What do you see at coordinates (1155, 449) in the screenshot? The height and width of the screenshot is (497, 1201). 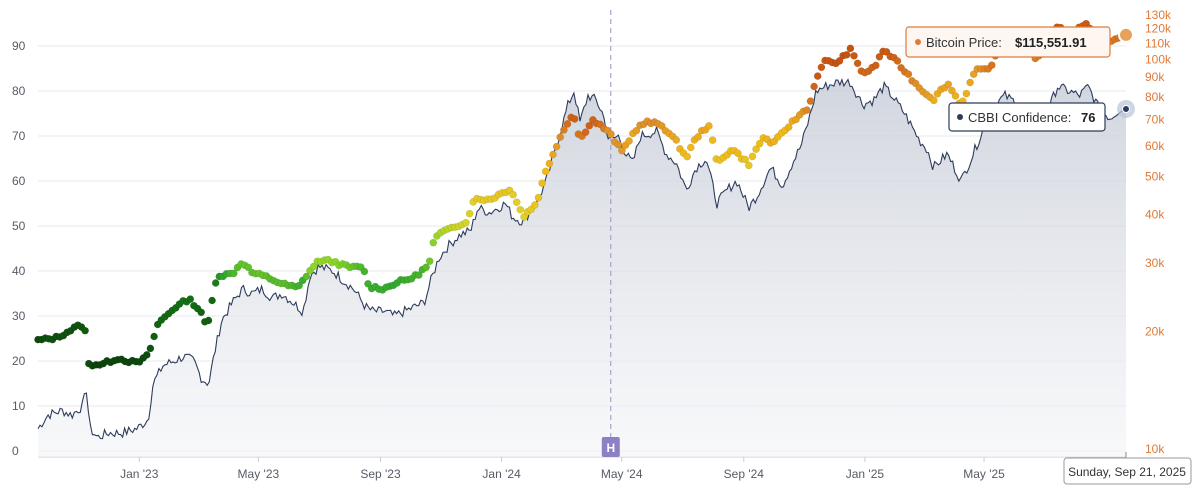 I see `y-right-tick-label: 10k` at bounding box center [1155, 449].